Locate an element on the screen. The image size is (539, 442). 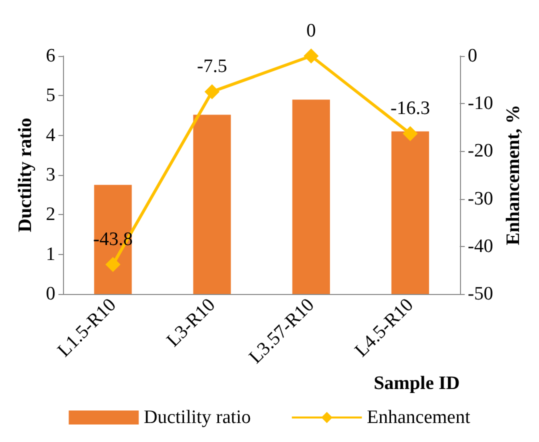
data-label: 0 is located at coordinates (311, 31).